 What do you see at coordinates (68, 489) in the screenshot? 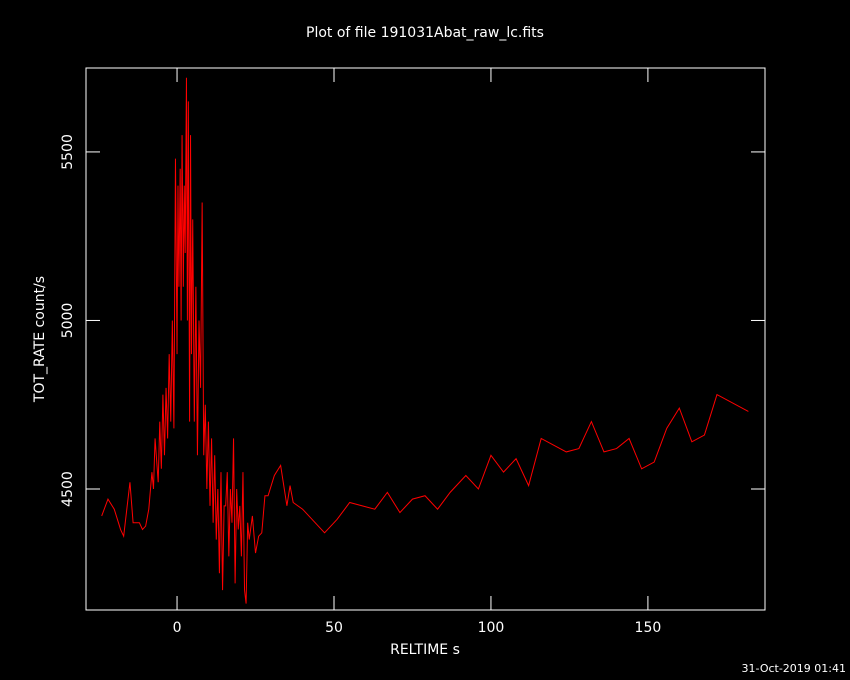
I see `y-tick-label: 4500` at bounding box center [68, 489].